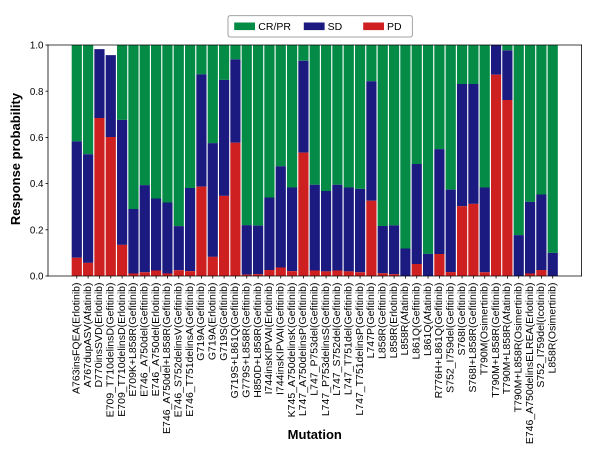  What do you see at coordinates (190, 349) in the screenshot?
I see `svg-text: E746_T751delinsA(Gefitinib)` at bounding box center [190, 349].